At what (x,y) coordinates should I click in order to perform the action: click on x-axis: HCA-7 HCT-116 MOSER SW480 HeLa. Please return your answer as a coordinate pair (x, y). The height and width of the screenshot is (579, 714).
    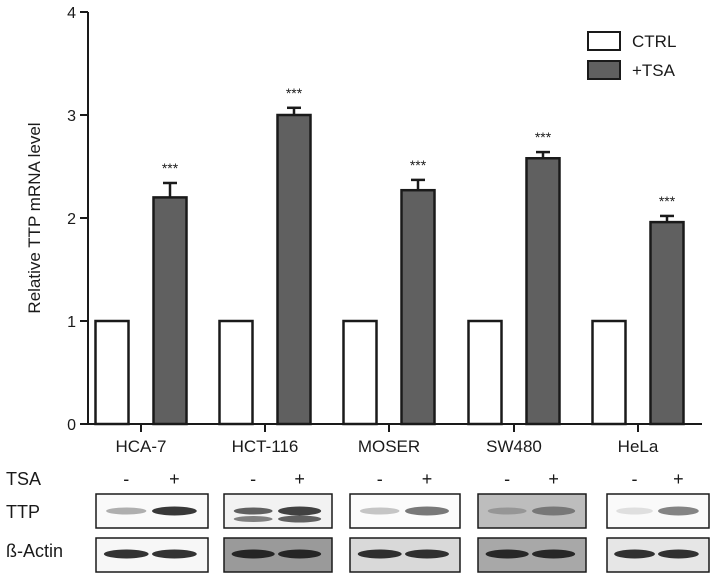
    Looking at the image, I should click on (394, 439).